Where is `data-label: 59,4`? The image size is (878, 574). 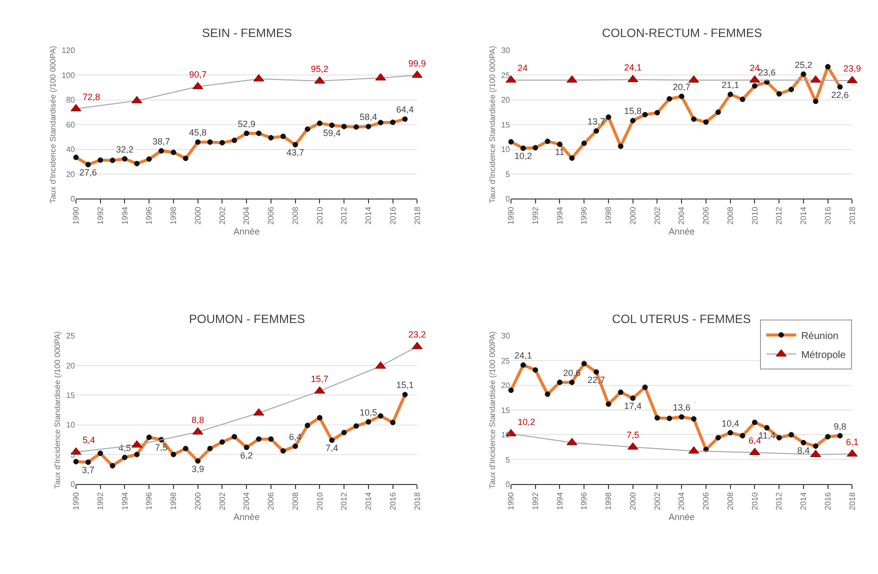
data-label: 59,4 is located at coordinates (332, 133).